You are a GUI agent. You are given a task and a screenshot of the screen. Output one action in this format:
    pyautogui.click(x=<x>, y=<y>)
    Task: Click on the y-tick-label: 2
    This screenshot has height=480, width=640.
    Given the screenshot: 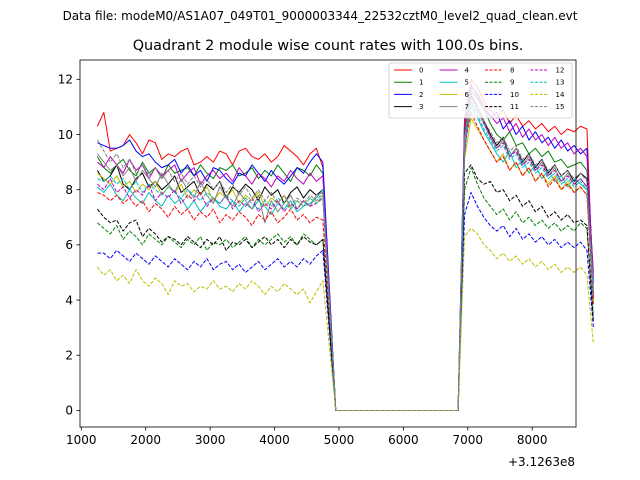 What is the action you would take?
    pyautogui.click(x=69, y=356)
    